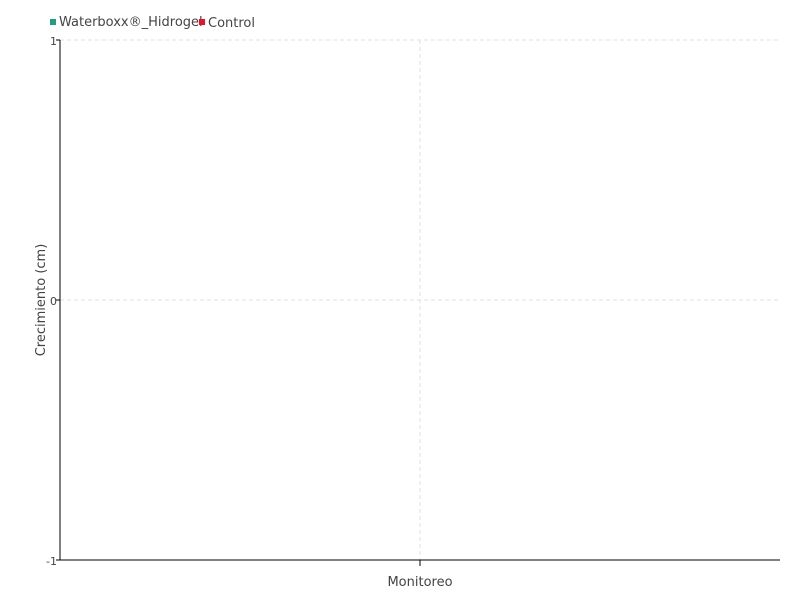 The width and height of the screenshot is (800, 604). What do you see at coordinates (202, 22) in the screenshot?
I see `legend-swatch-control` at bounding box center [202, 22].